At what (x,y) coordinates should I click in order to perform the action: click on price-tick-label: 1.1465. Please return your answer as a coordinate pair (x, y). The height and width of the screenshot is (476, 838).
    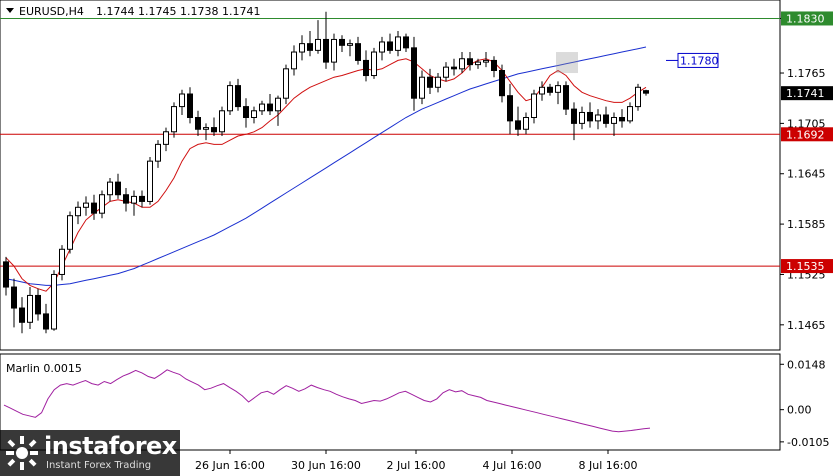
    Looking at the image, I should click on (806, 325).